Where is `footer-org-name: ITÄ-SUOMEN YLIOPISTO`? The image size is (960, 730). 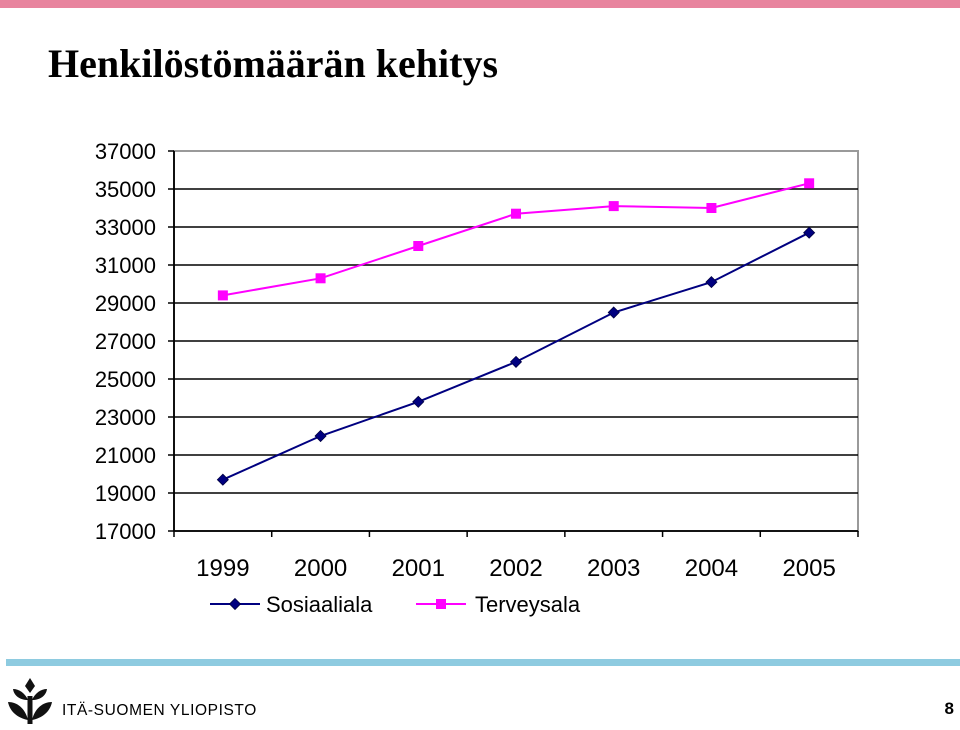 footer-org-name: ITÄ-SUOMEN YLIOPISTO is located at coordinates (159, 710).